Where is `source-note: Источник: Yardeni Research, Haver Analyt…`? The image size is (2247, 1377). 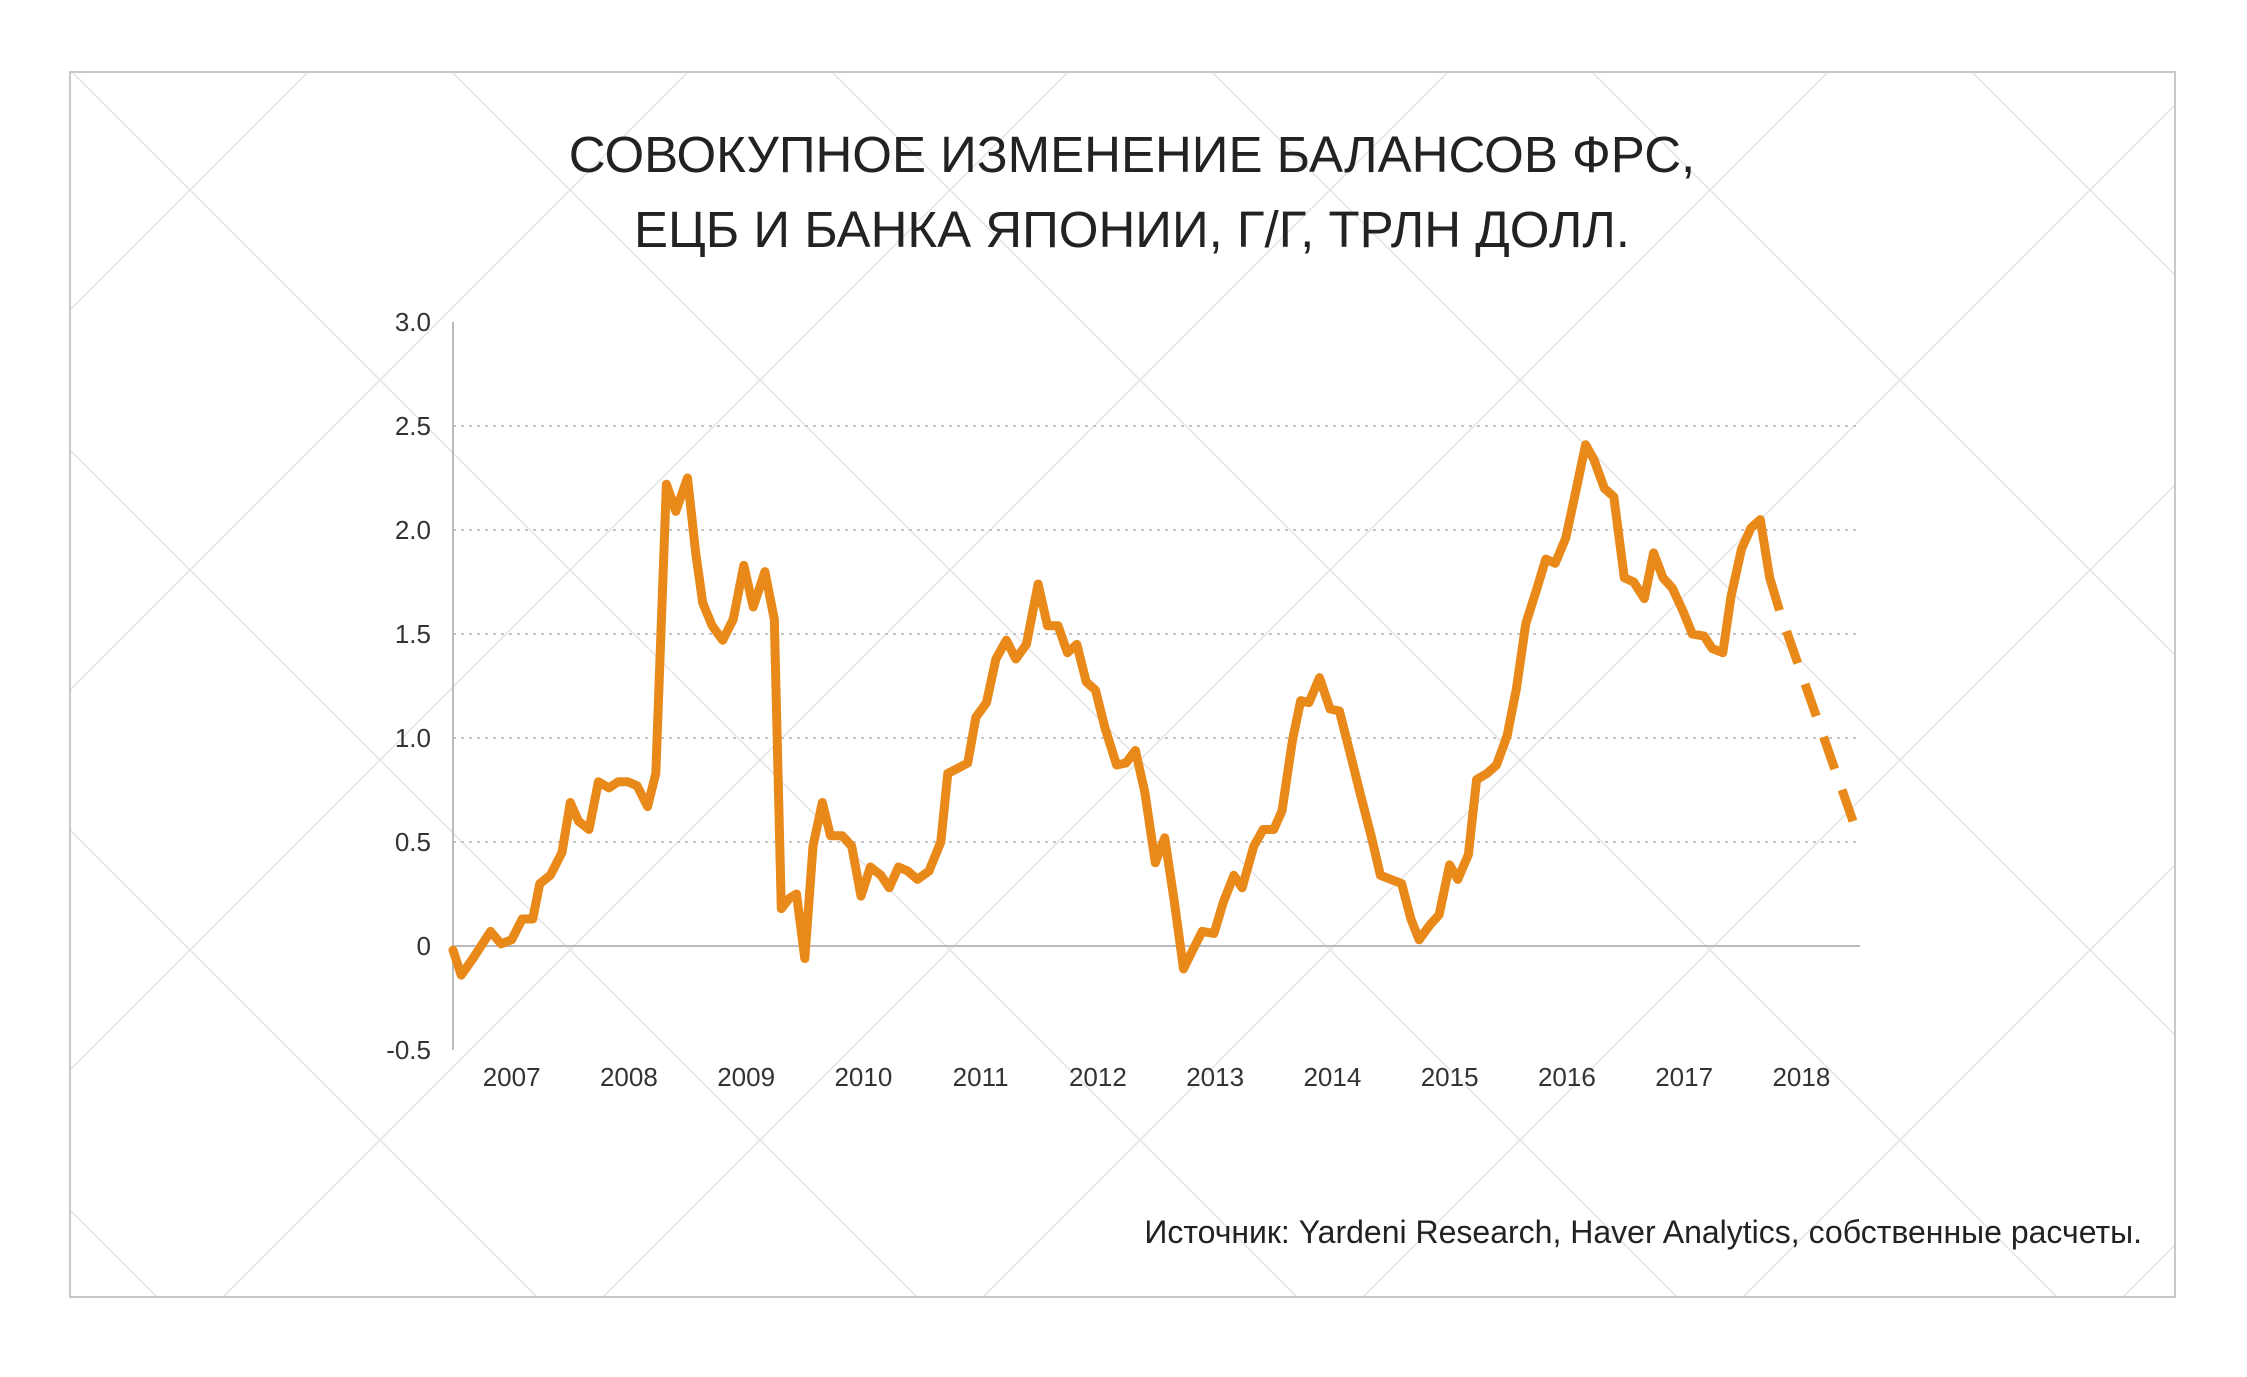 source-note: Источник: Yardeni Research, Haver Analyt… is located at coordinates (1643, 1232).